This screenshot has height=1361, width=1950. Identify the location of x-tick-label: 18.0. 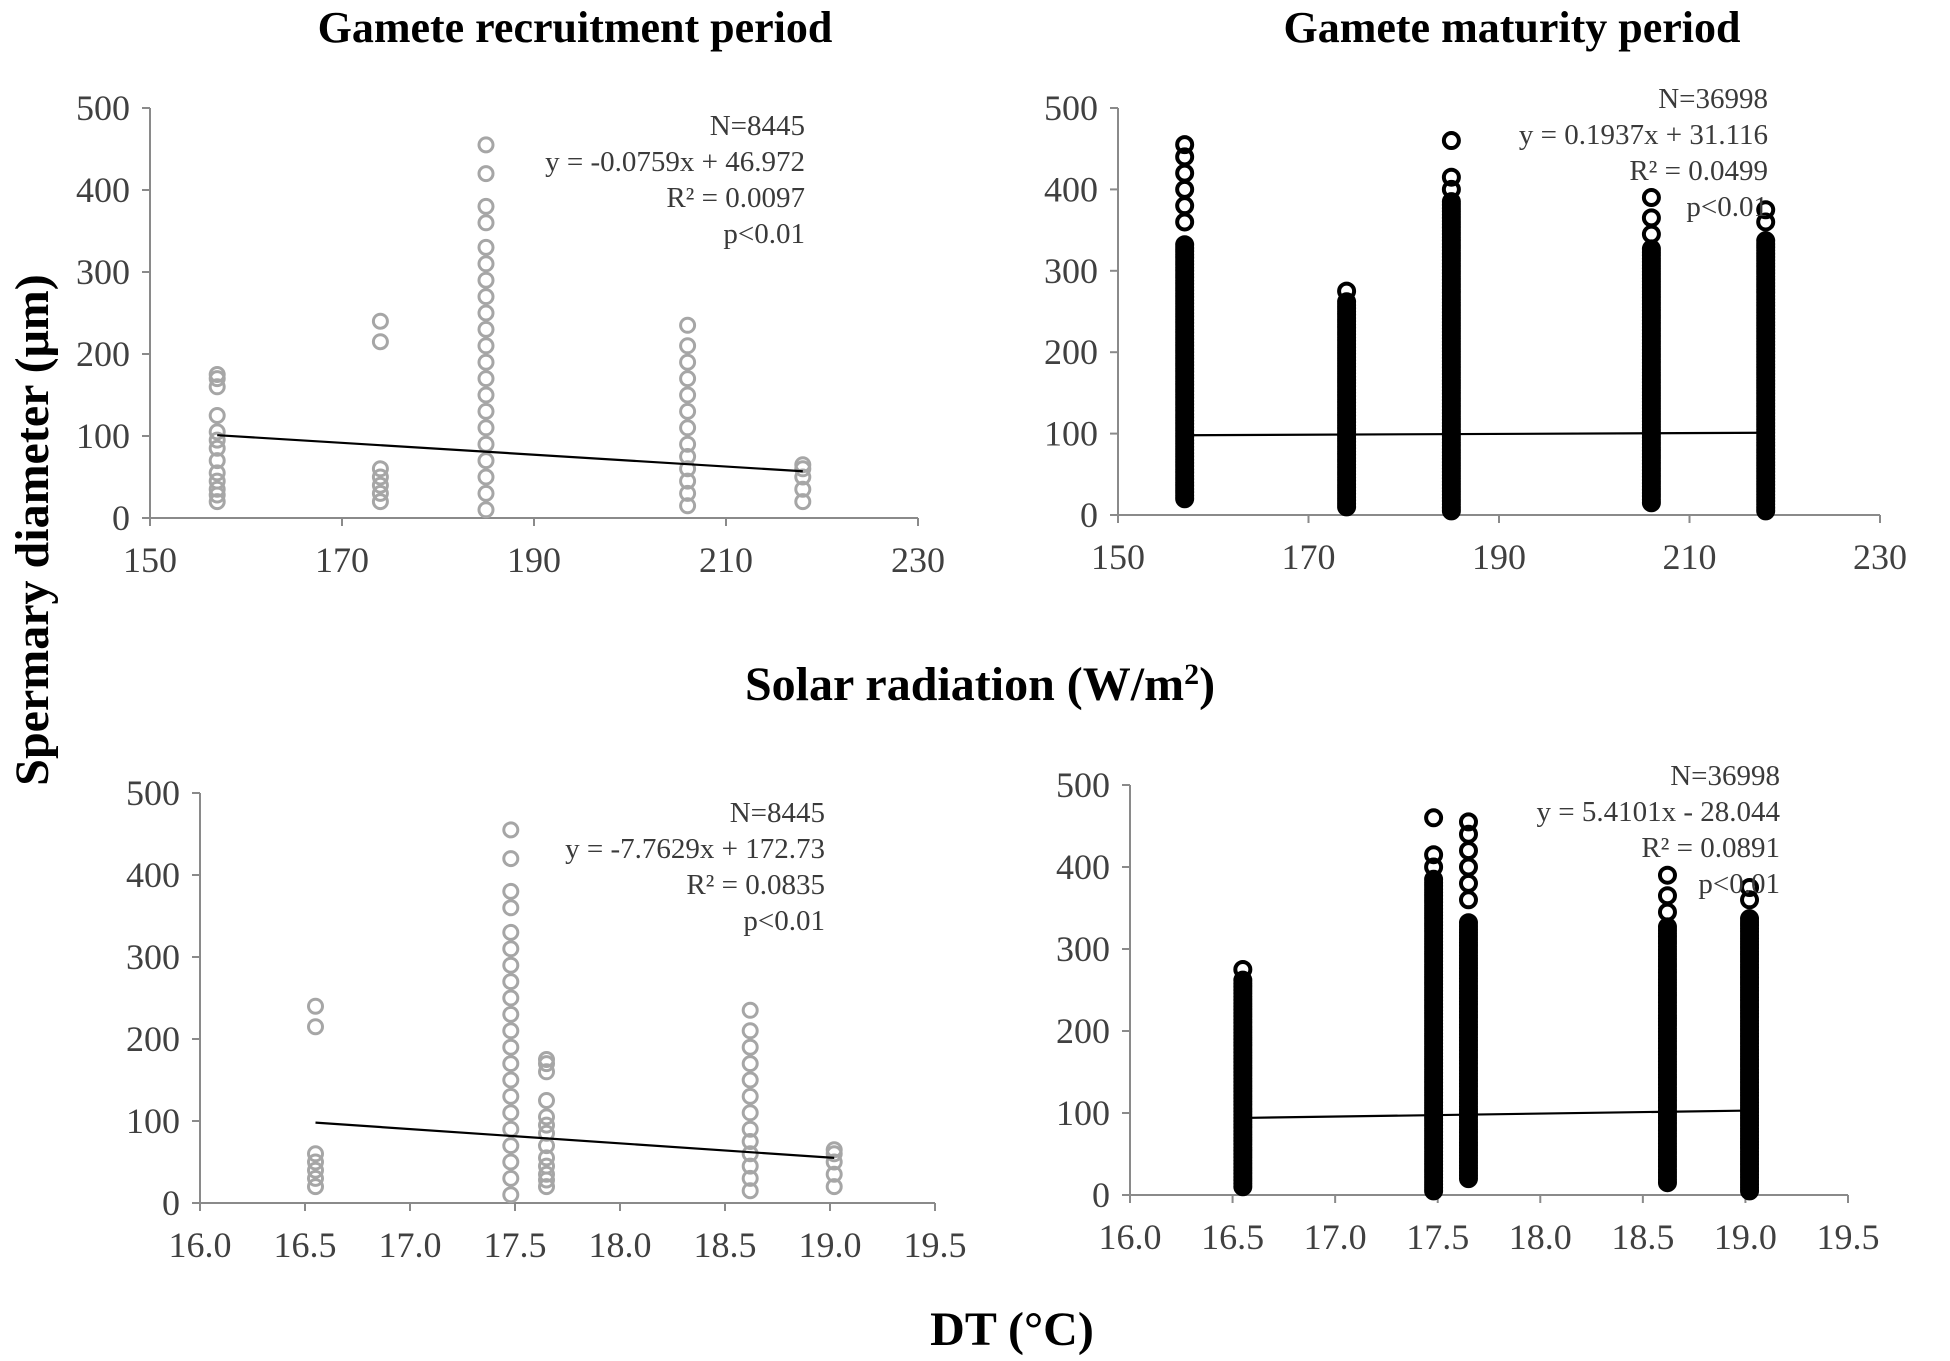
(1540, 1237).